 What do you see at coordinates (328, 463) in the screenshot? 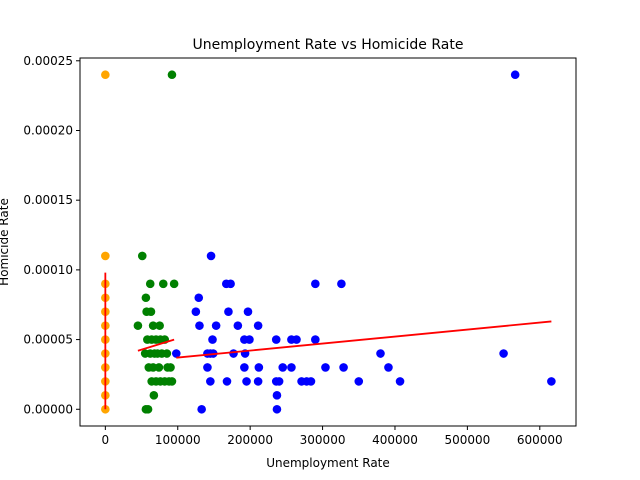
I see `x-axis-label: Unemployment Rate` at bounding box center [328, 463].